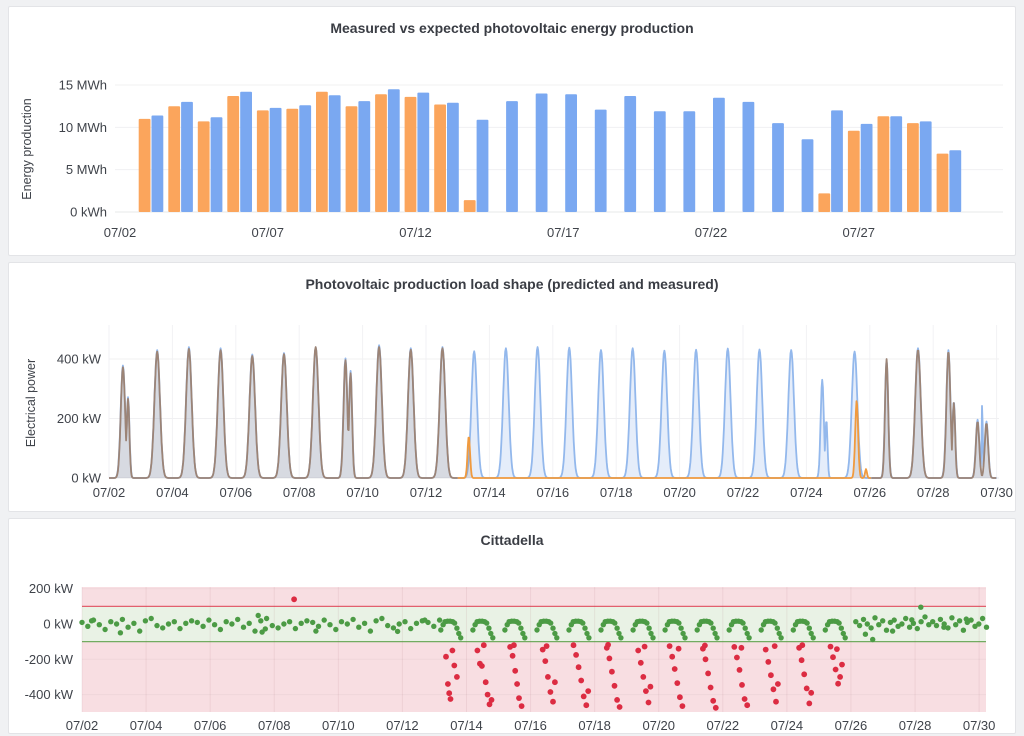  Describe the element at coordinates (267, 232) in the screenshot. I see `svg-text: 07/07` at that location.